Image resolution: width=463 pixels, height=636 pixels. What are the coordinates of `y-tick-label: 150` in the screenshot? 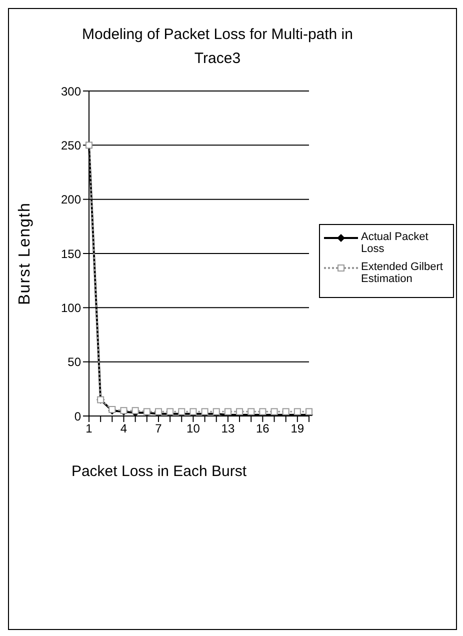 It's located at (71, 253).